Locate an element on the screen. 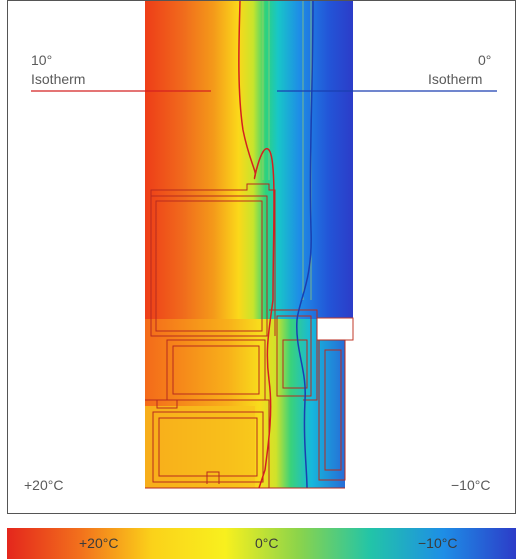  temperature-color-scale is located at coordinates (261, 543).